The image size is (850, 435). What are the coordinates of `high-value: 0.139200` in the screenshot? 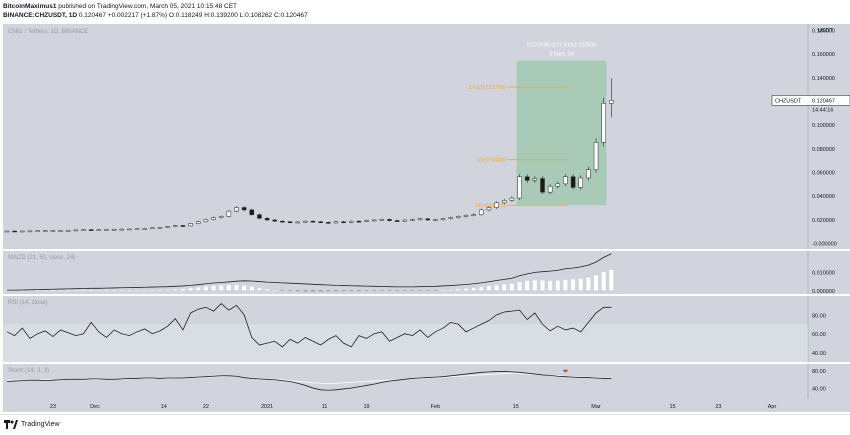 It's located at (224, 15).